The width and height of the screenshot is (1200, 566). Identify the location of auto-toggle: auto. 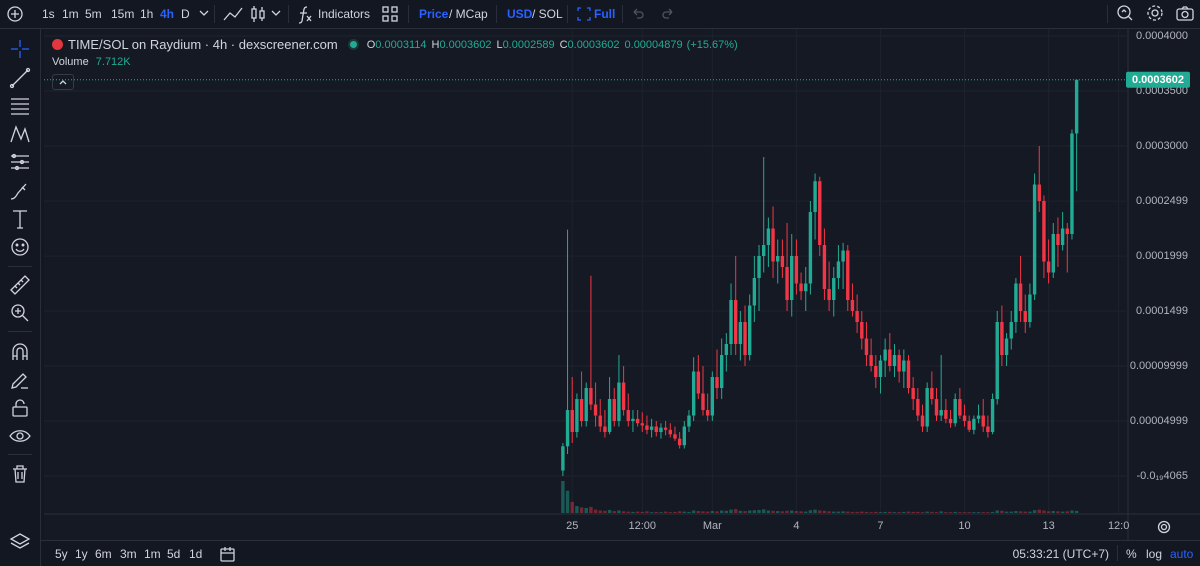
(1182, 554).